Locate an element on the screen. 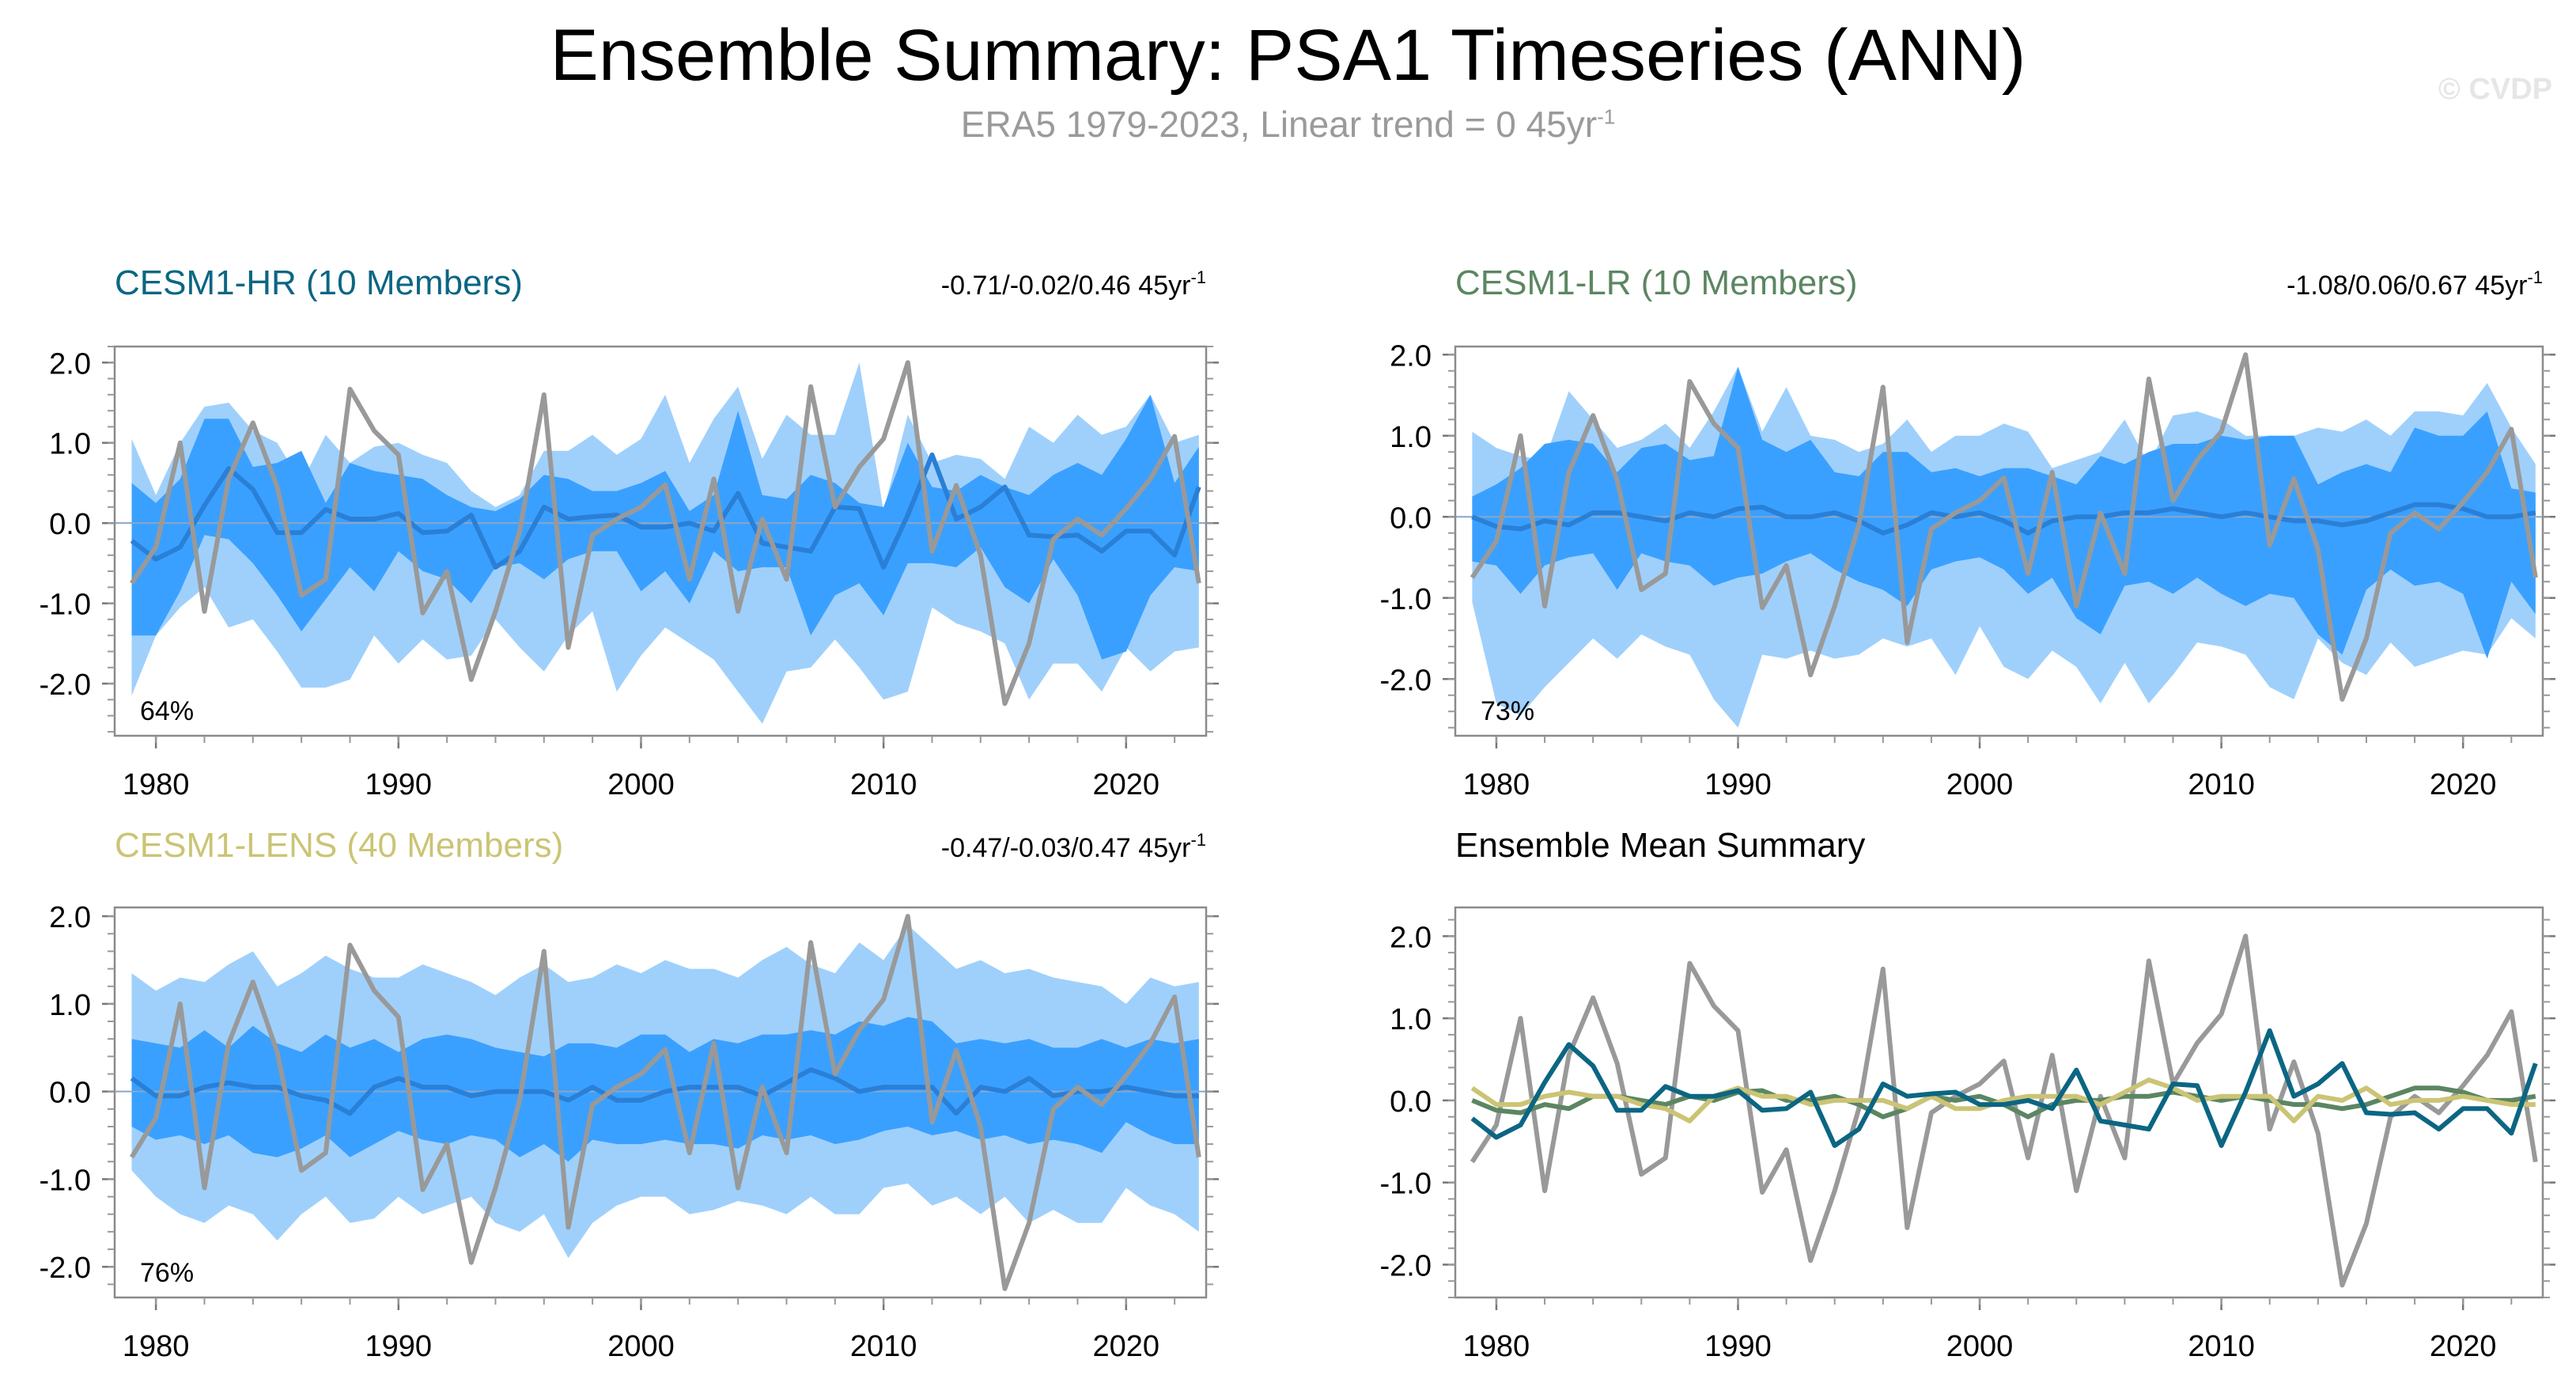 This screenshot has width=2576, height=1394. inner-range-band is located at coordinates (2004, 512).